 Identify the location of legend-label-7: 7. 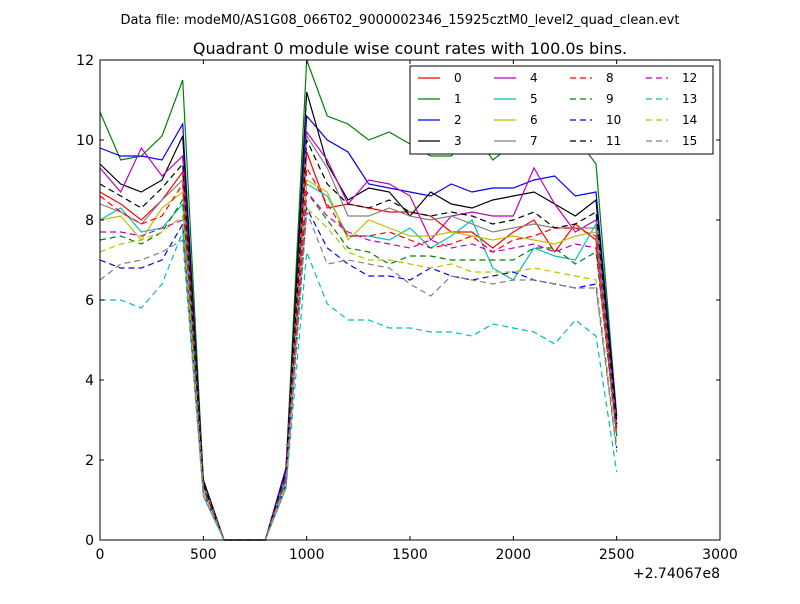
(534, 141).